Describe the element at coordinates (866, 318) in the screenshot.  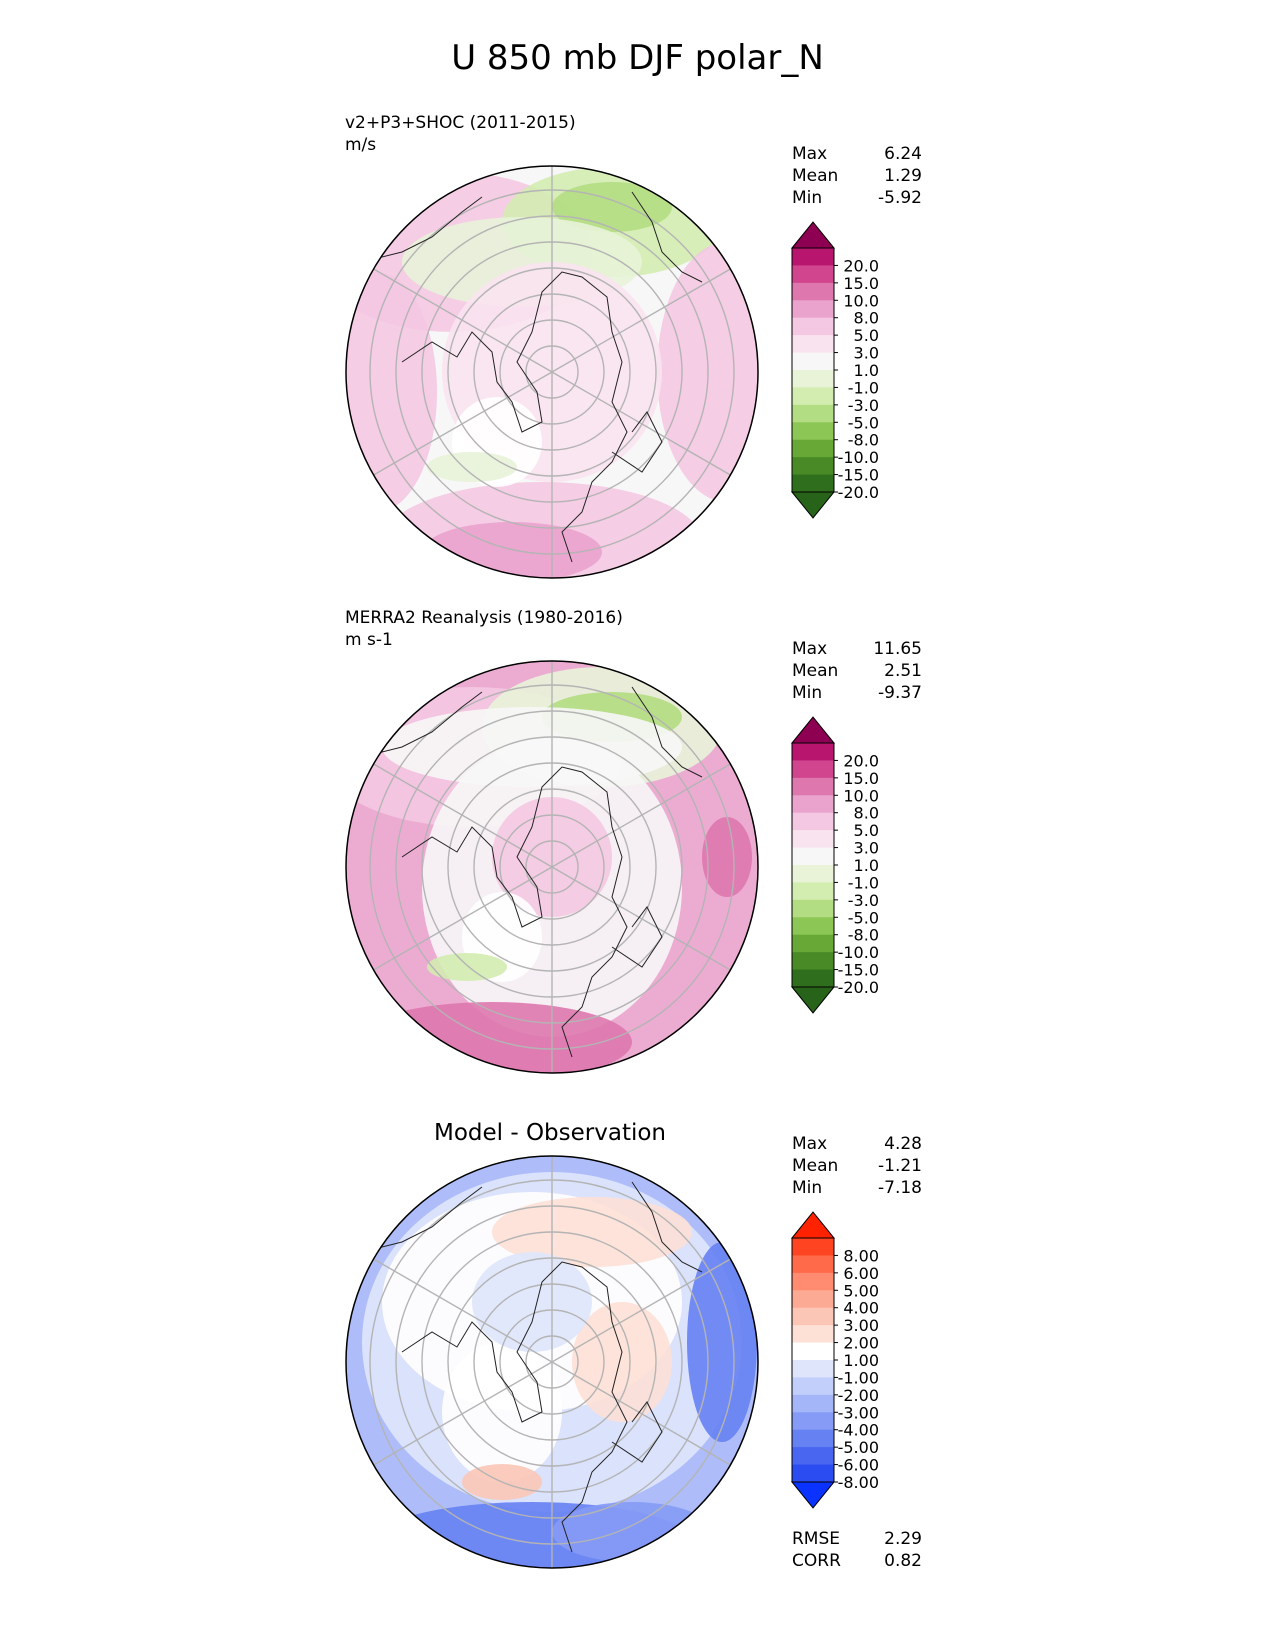
I see `colorbar-tick-label: 8.0` at that location.